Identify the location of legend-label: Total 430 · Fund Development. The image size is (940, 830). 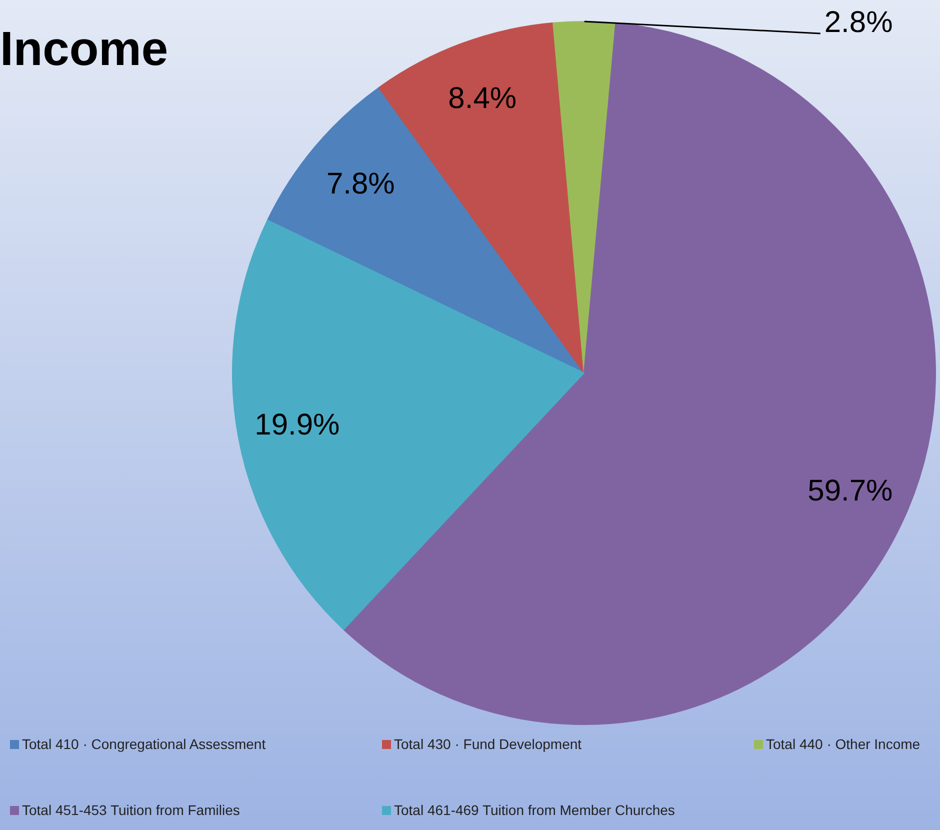
(488, 744).